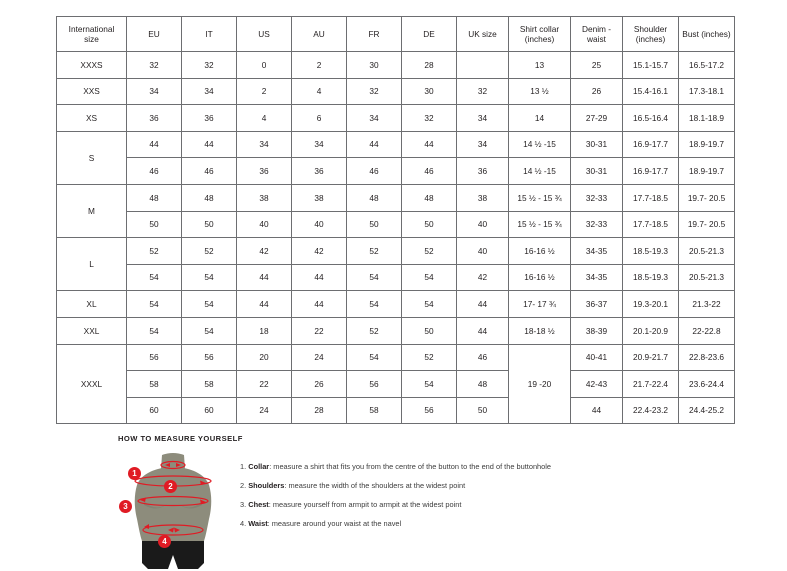  What do you see at coordinates (482, 410) in the screenshot?
I see `cell-uk: 50` at bounding box center [482, 410].